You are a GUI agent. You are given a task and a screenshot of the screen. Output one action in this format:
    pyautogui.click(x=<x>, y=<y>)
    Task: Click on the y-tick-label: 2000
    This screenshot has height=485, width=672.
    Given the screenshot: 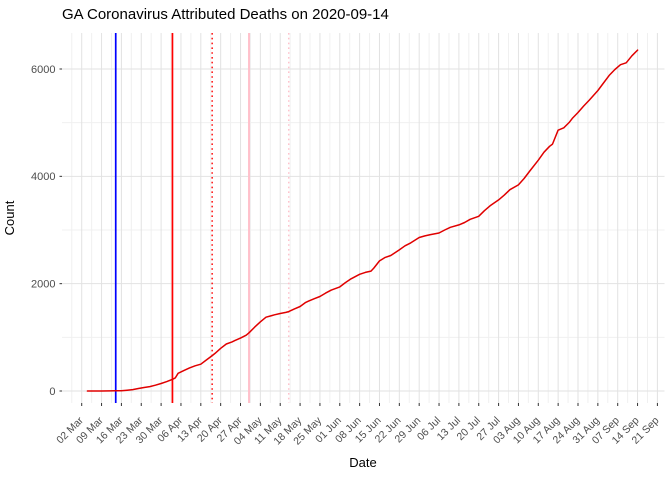 What is the action you would take?
    pyautogui.click(x=43, y=284)
    